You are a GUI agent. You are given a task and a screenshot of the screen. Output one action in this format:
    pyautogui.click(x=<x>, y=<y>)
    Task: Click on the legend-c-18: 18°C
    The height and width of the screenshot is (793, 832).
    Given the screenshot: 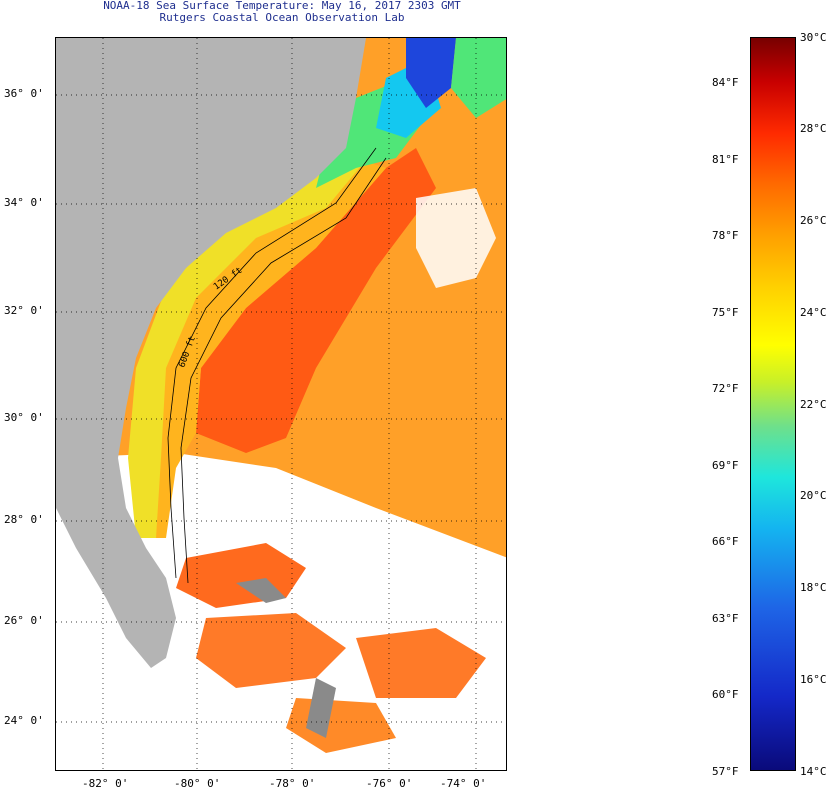 What is the action you would take?
    pyautogui.click(x=813, y=587)
    